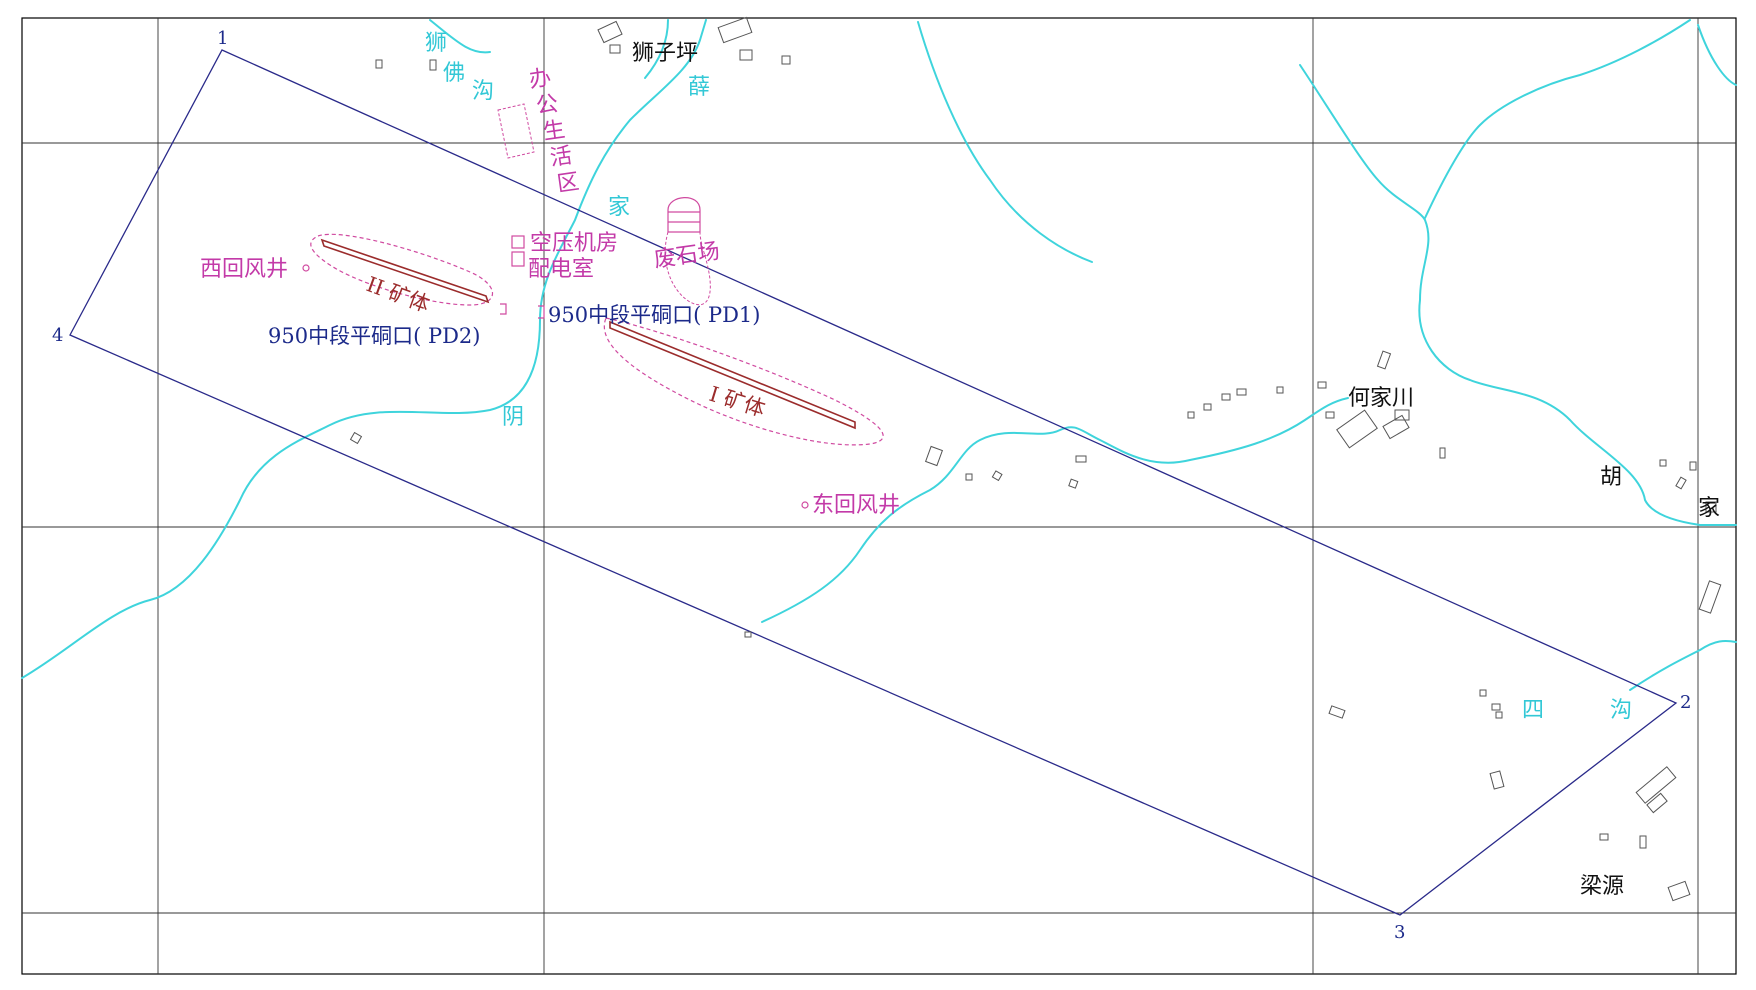 The height and width of the screenshot is (990, 1756). I want to click on stream-xuejia, so click(656, 49).